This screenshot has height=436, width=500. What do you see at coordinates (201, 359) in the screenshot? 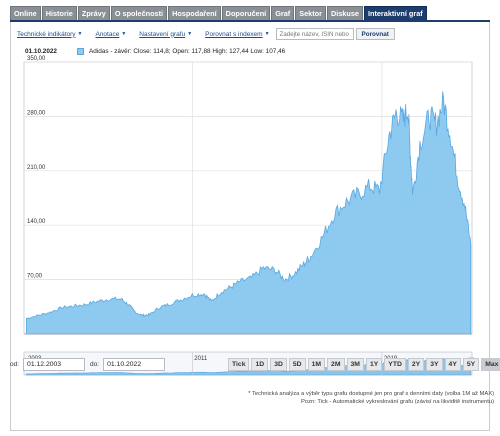
I see `navigator-year-label: 2011` at bounding box center [201, 359].